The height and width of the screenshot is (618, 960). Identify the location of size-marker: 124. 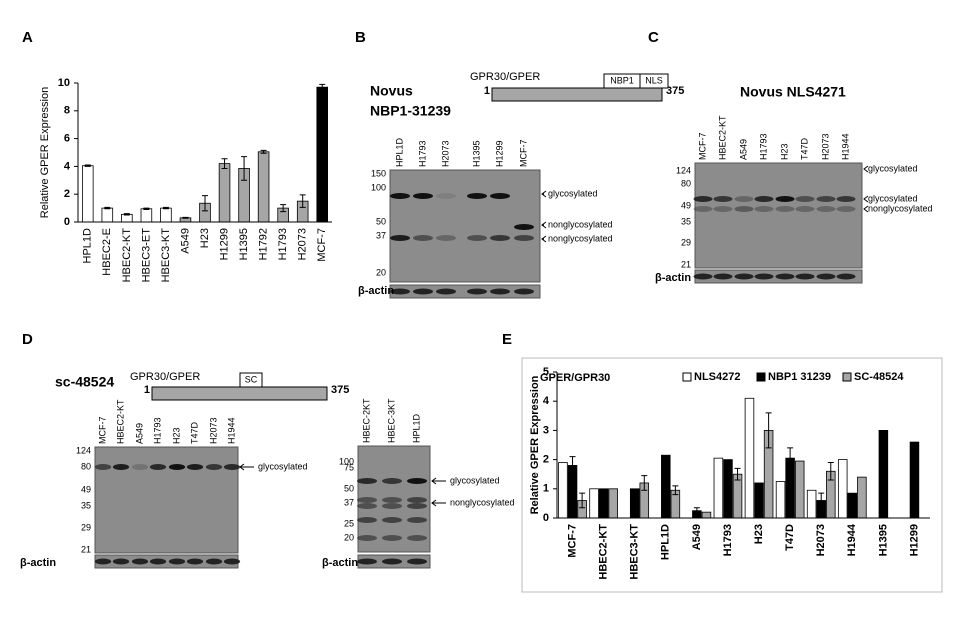
(683, 170).